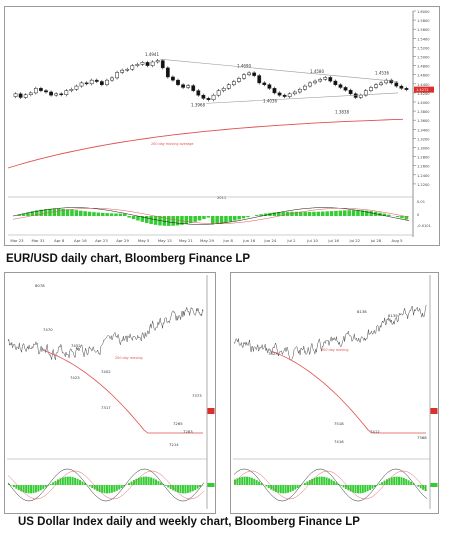 This screenshot has height=534, width=451. I want to click on x-tick-label: Apr 23, so click(101, 240).